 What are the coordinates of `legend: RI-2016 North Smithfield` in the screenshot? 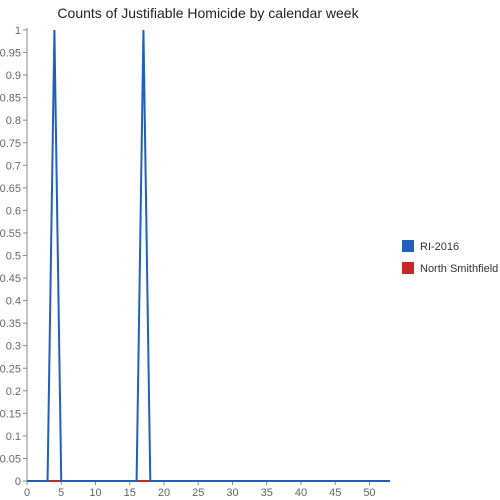 It's located at (450, 257).